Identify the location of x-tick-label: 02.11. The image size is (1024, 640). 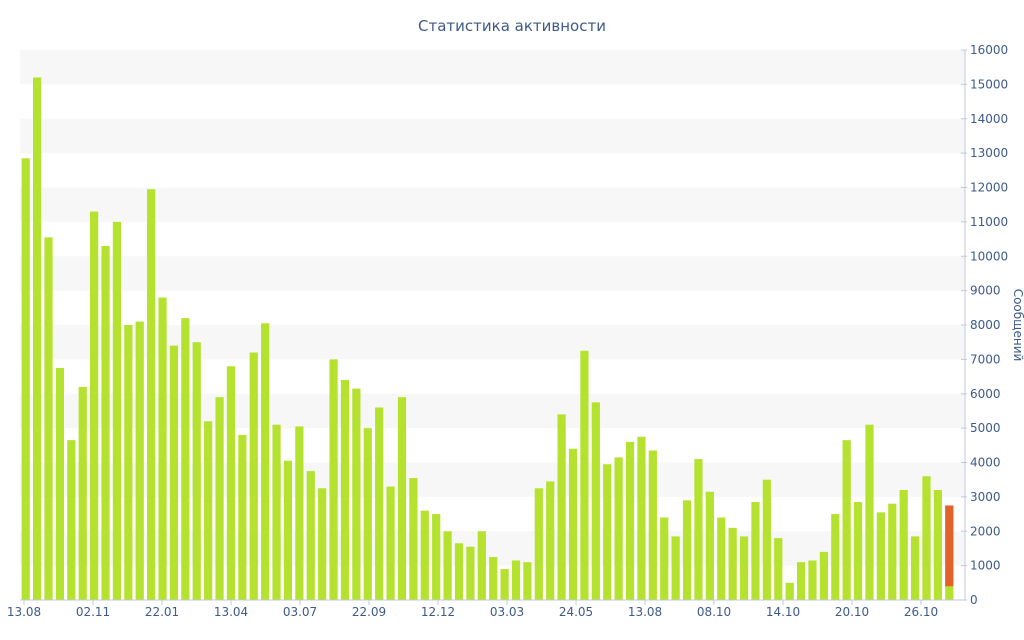
(93, 612).